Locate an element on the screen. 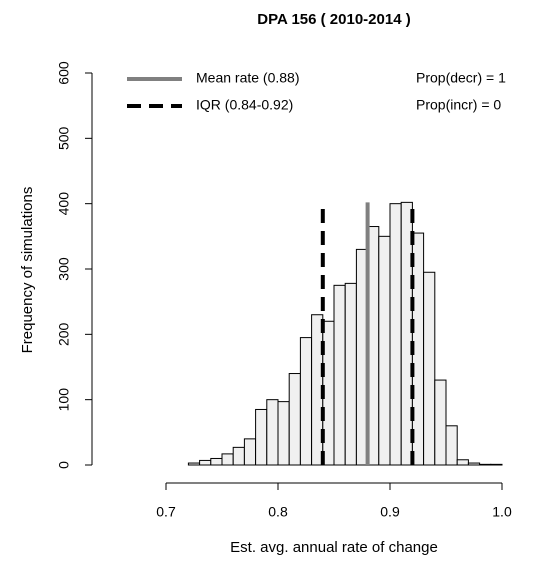 Image resolution: width=540 pixels, height=568 pixels. legend-label: Mean rate (0.88) is located at coordinates (248, 78).